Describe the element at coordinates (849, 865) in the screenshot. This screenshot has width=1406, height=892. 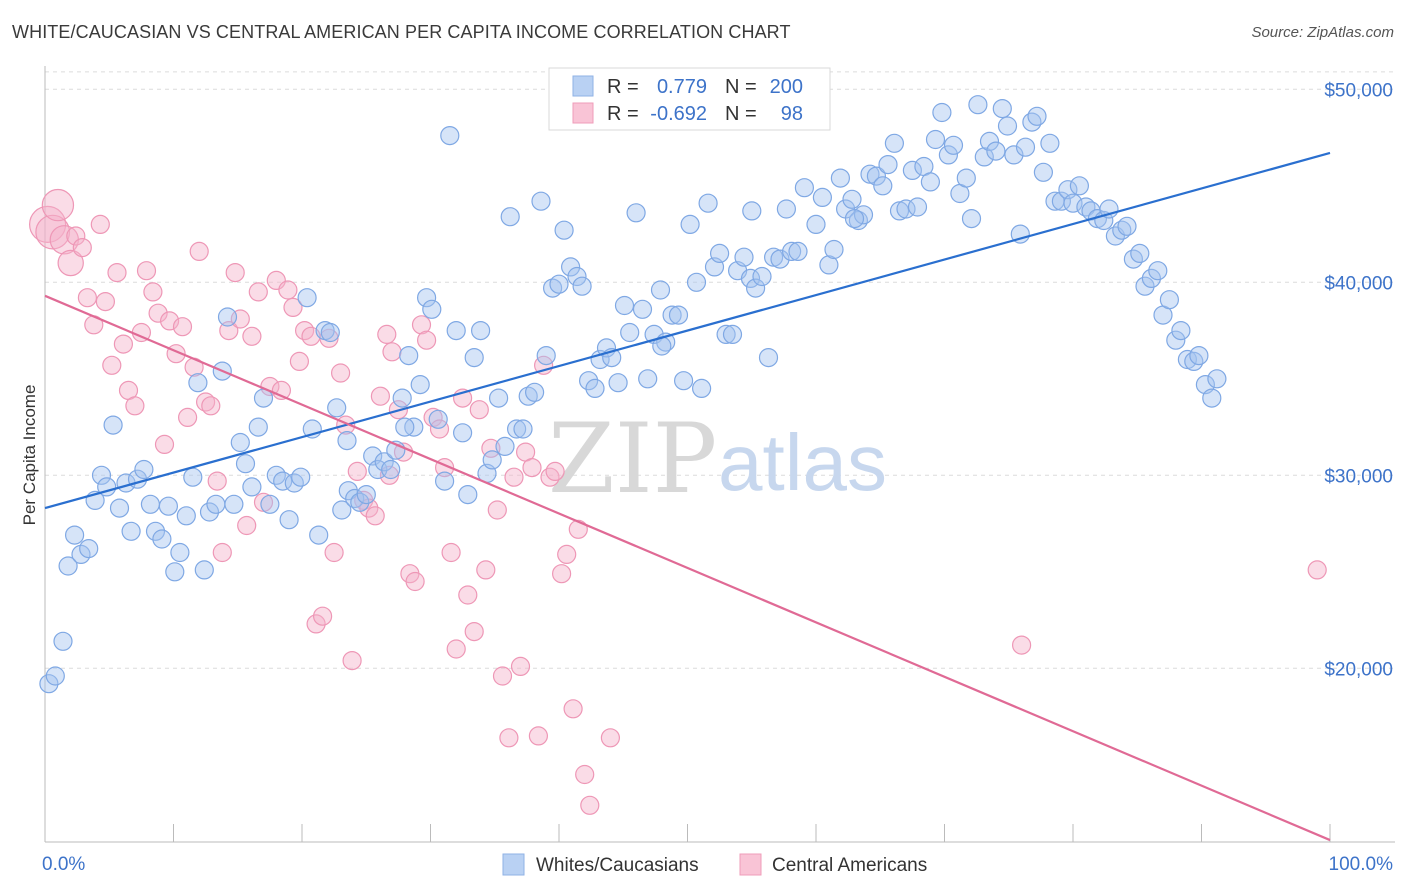
I see `legend-bottom-label-central: Central Americans` at that location.